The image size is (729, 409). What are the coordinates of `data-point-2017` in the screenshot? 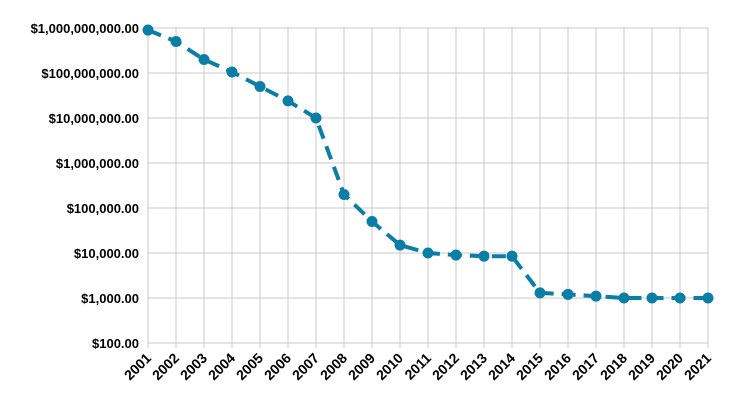 It's located at (596, 296).